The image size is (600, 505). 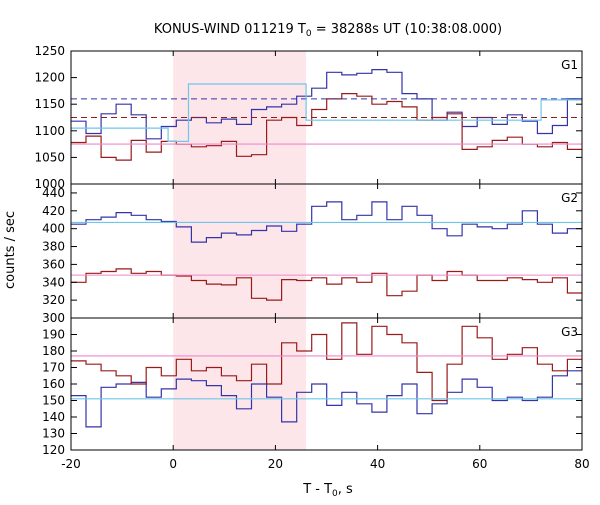 What do you see at coordinates (49, 51) in the screenshot?
I see `g1-ytick-label: 1250` at bounding box center [49, 51].